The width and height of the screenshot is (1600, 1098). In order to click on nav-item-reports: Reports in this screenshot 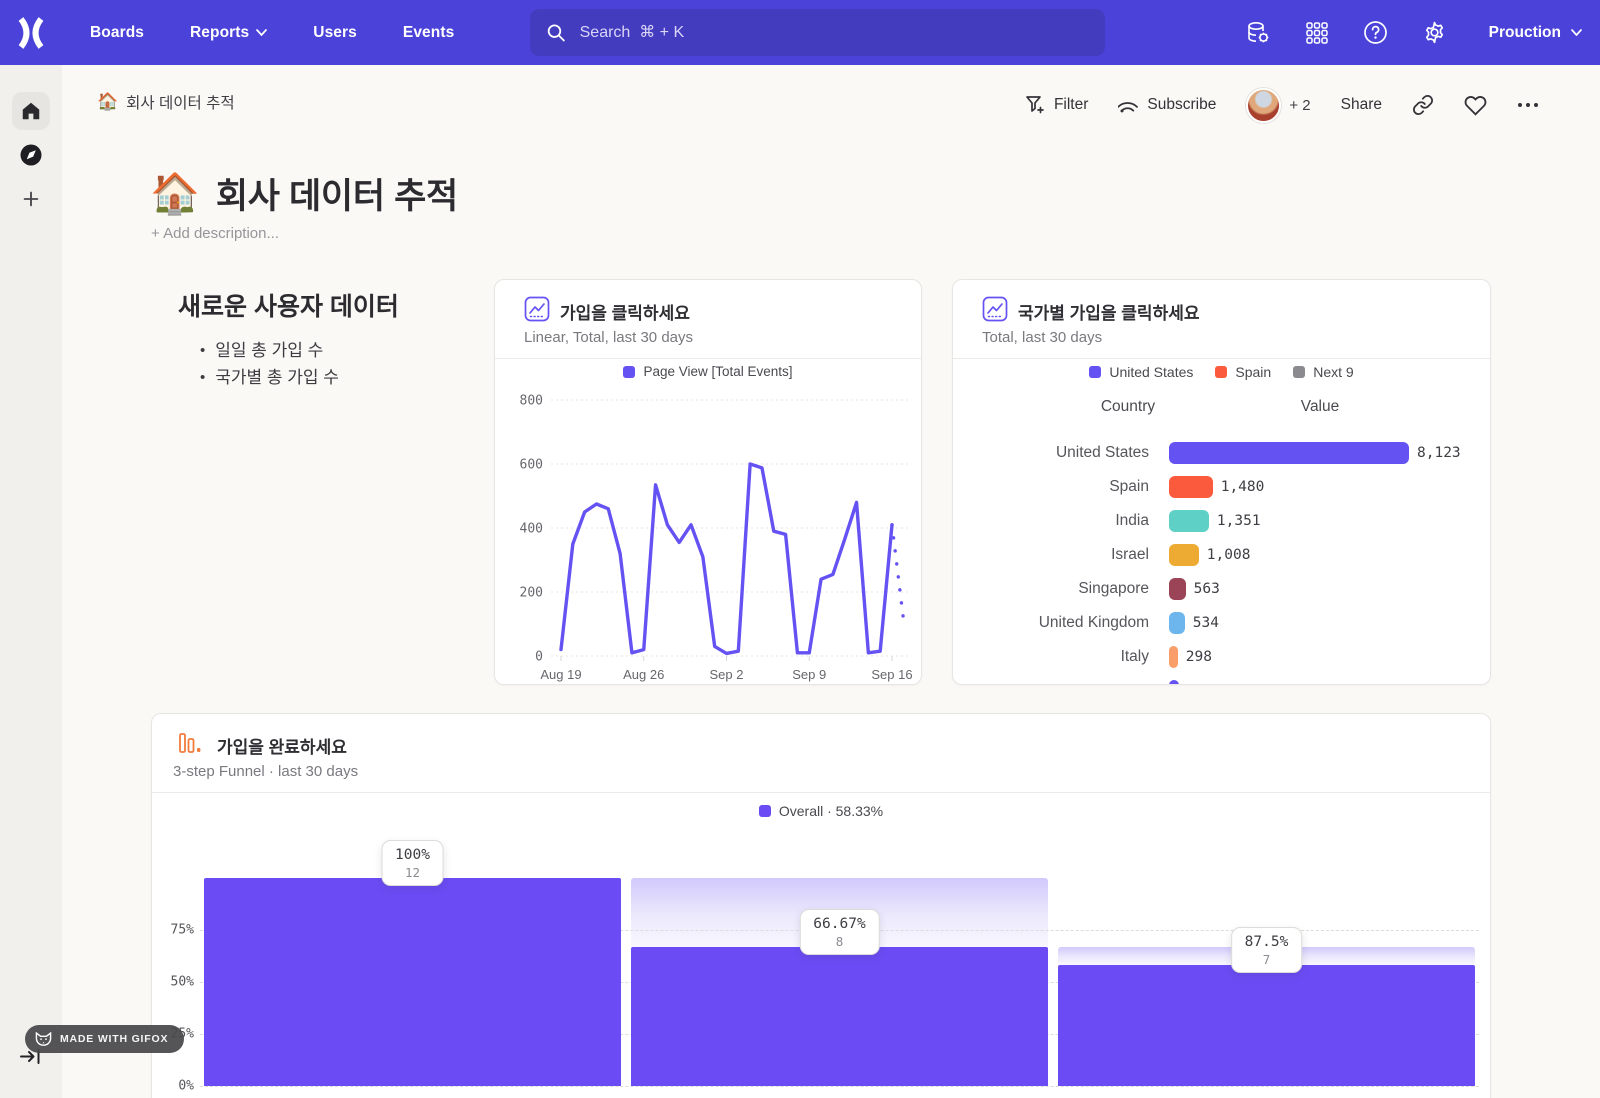, I will do `click(229, 32)`.